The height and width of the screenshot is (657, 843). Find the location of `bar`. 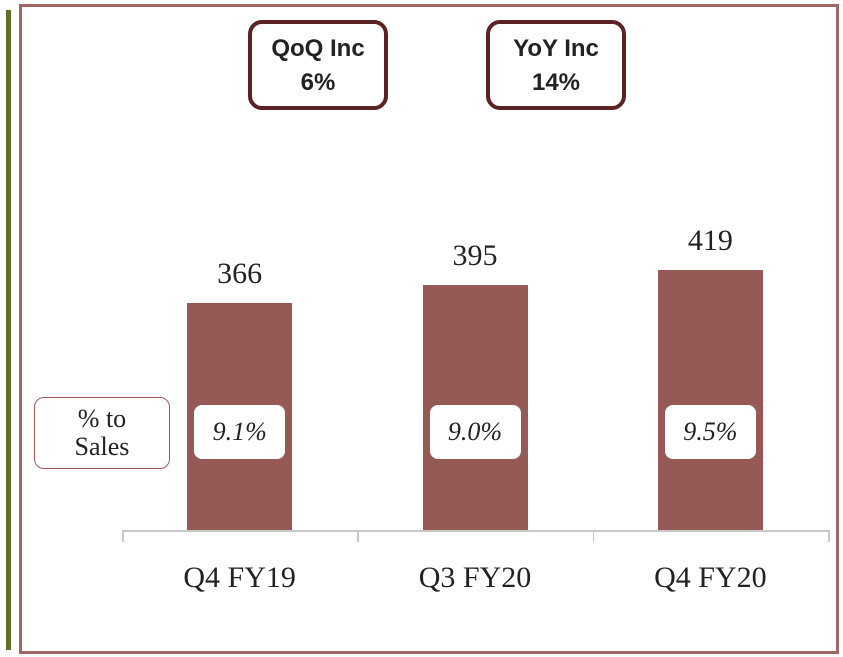

bar is located at coordinates (710, 400).